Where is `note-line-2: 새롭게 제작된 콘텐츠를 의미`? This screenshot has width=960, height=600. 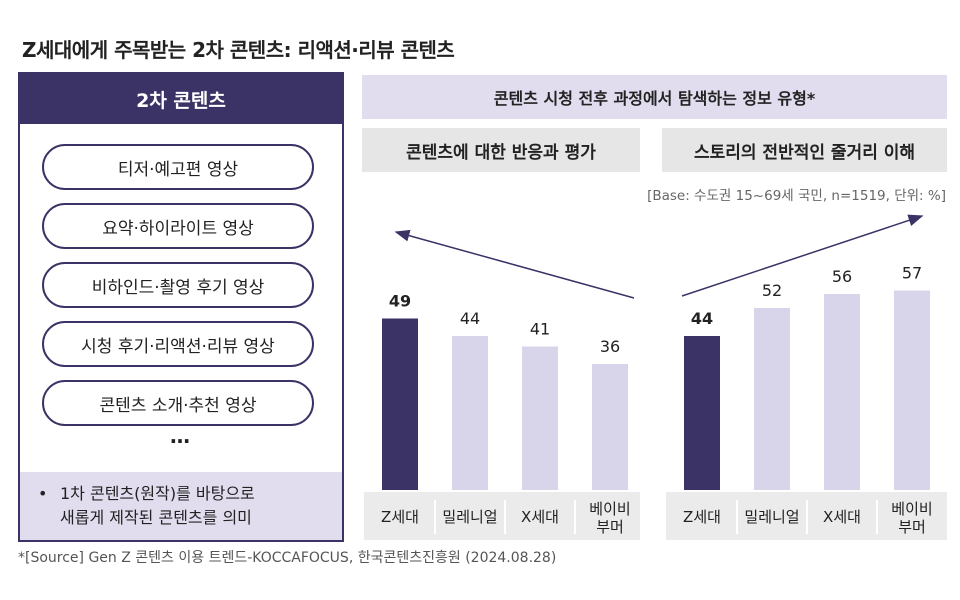
note-line-2: 새롭게 제작된 콘텐츠를 의미 is located at coordinates (156, 517).